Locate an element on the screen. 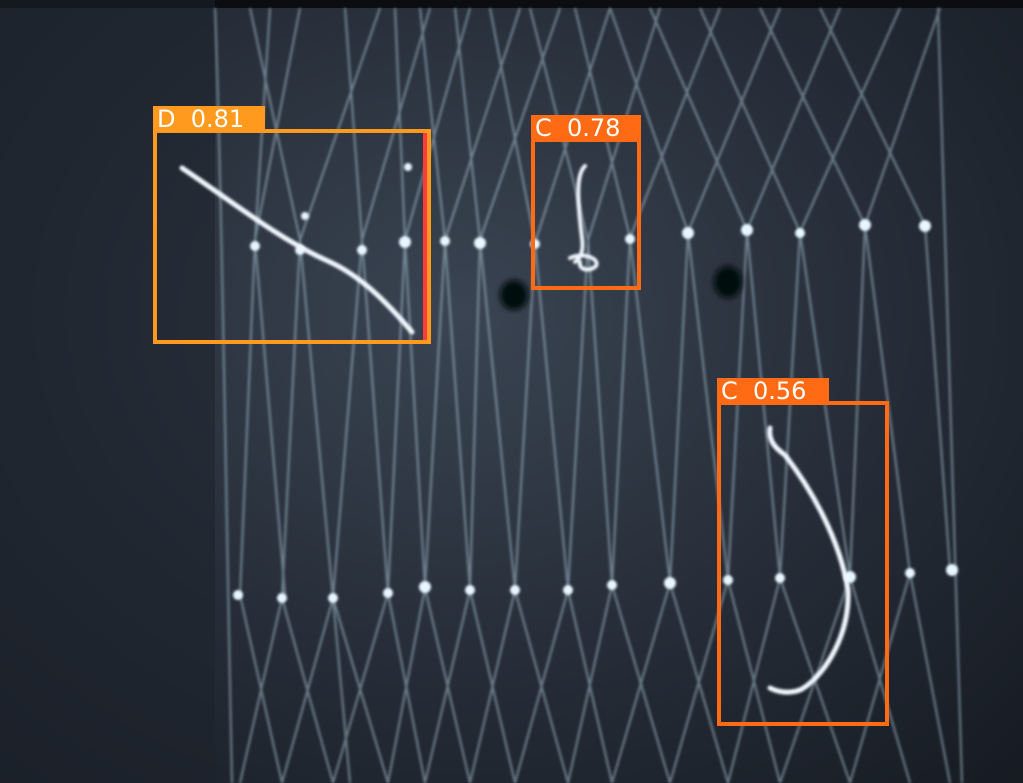  defect-knot-c-small is located at coordinates (583, 262).